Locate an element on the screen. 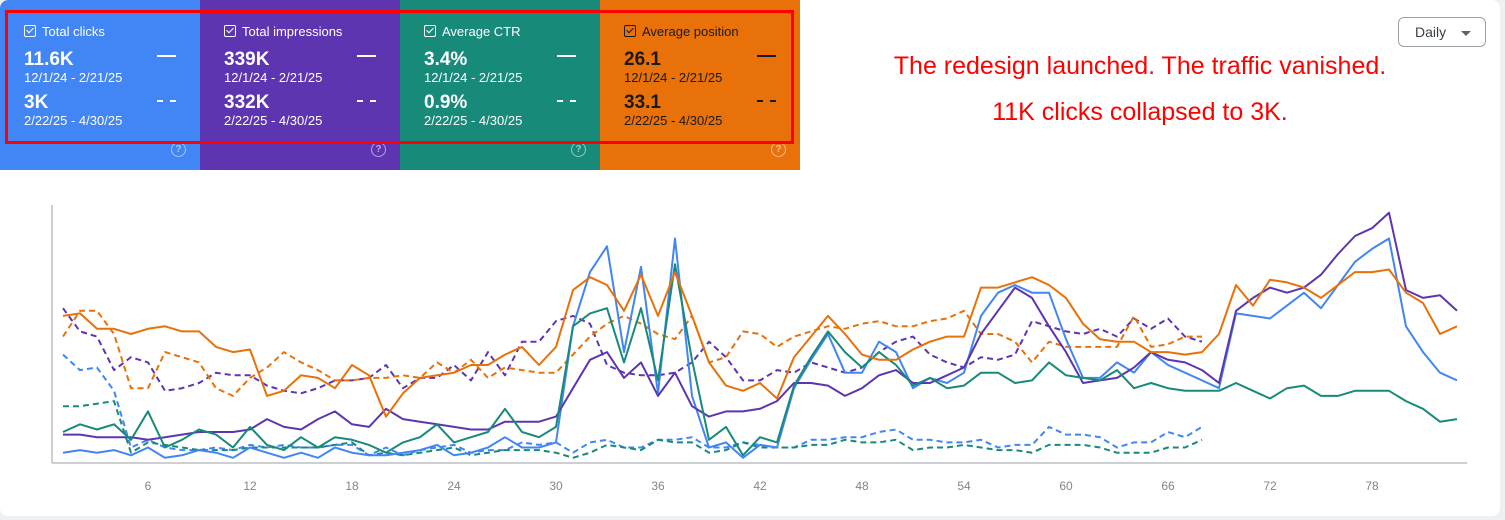 The width and height of the screenshot is (1505, 520). series-line-total-impressions-dashed is located at coordinates (632, 351).